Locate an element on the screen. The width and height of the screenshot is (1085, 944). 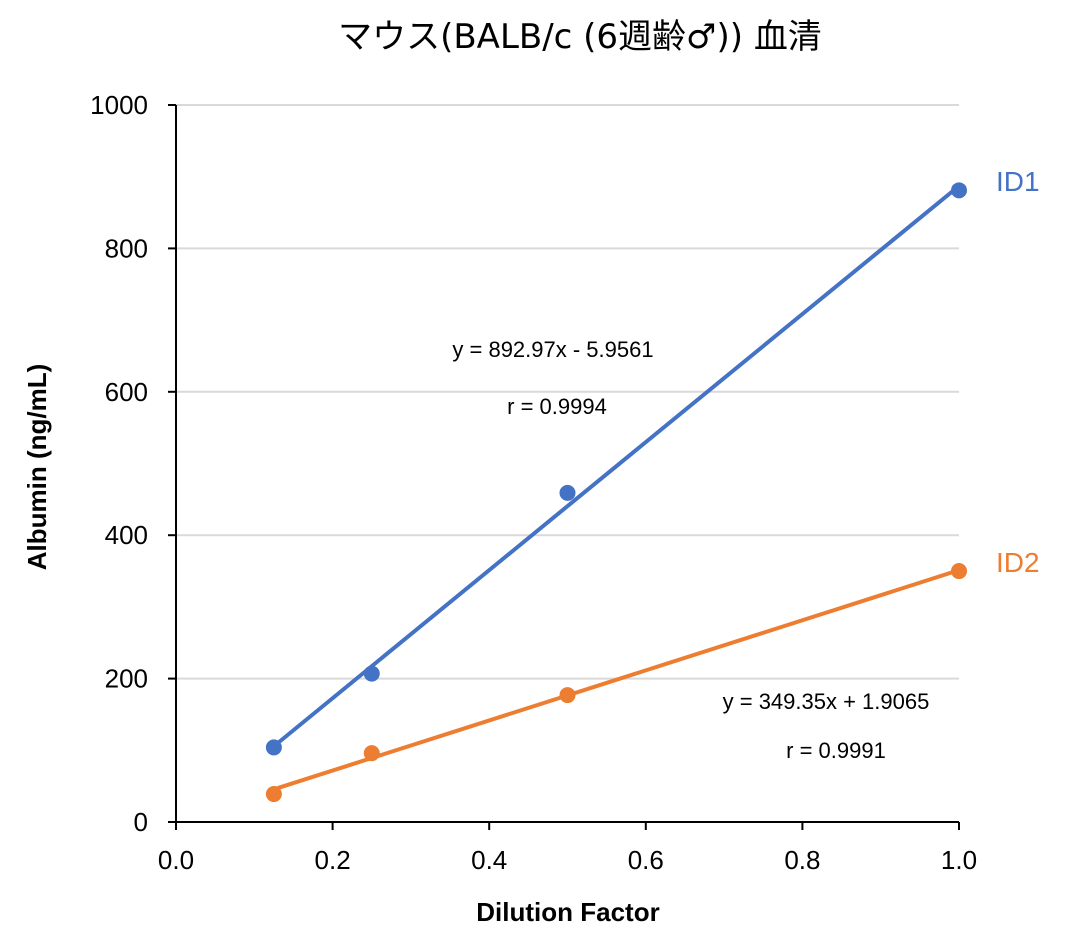
series-label-id1: ID1 is located at coordinates (1018, 181).